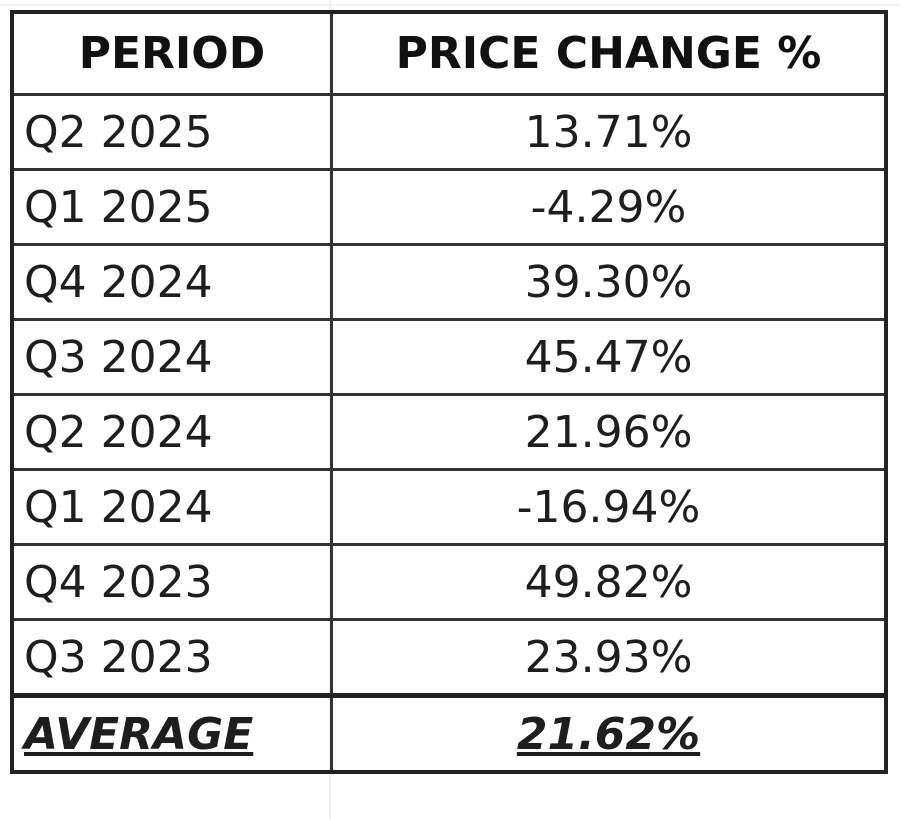  I want to click on cell: -16.94%, so click(609, 507).